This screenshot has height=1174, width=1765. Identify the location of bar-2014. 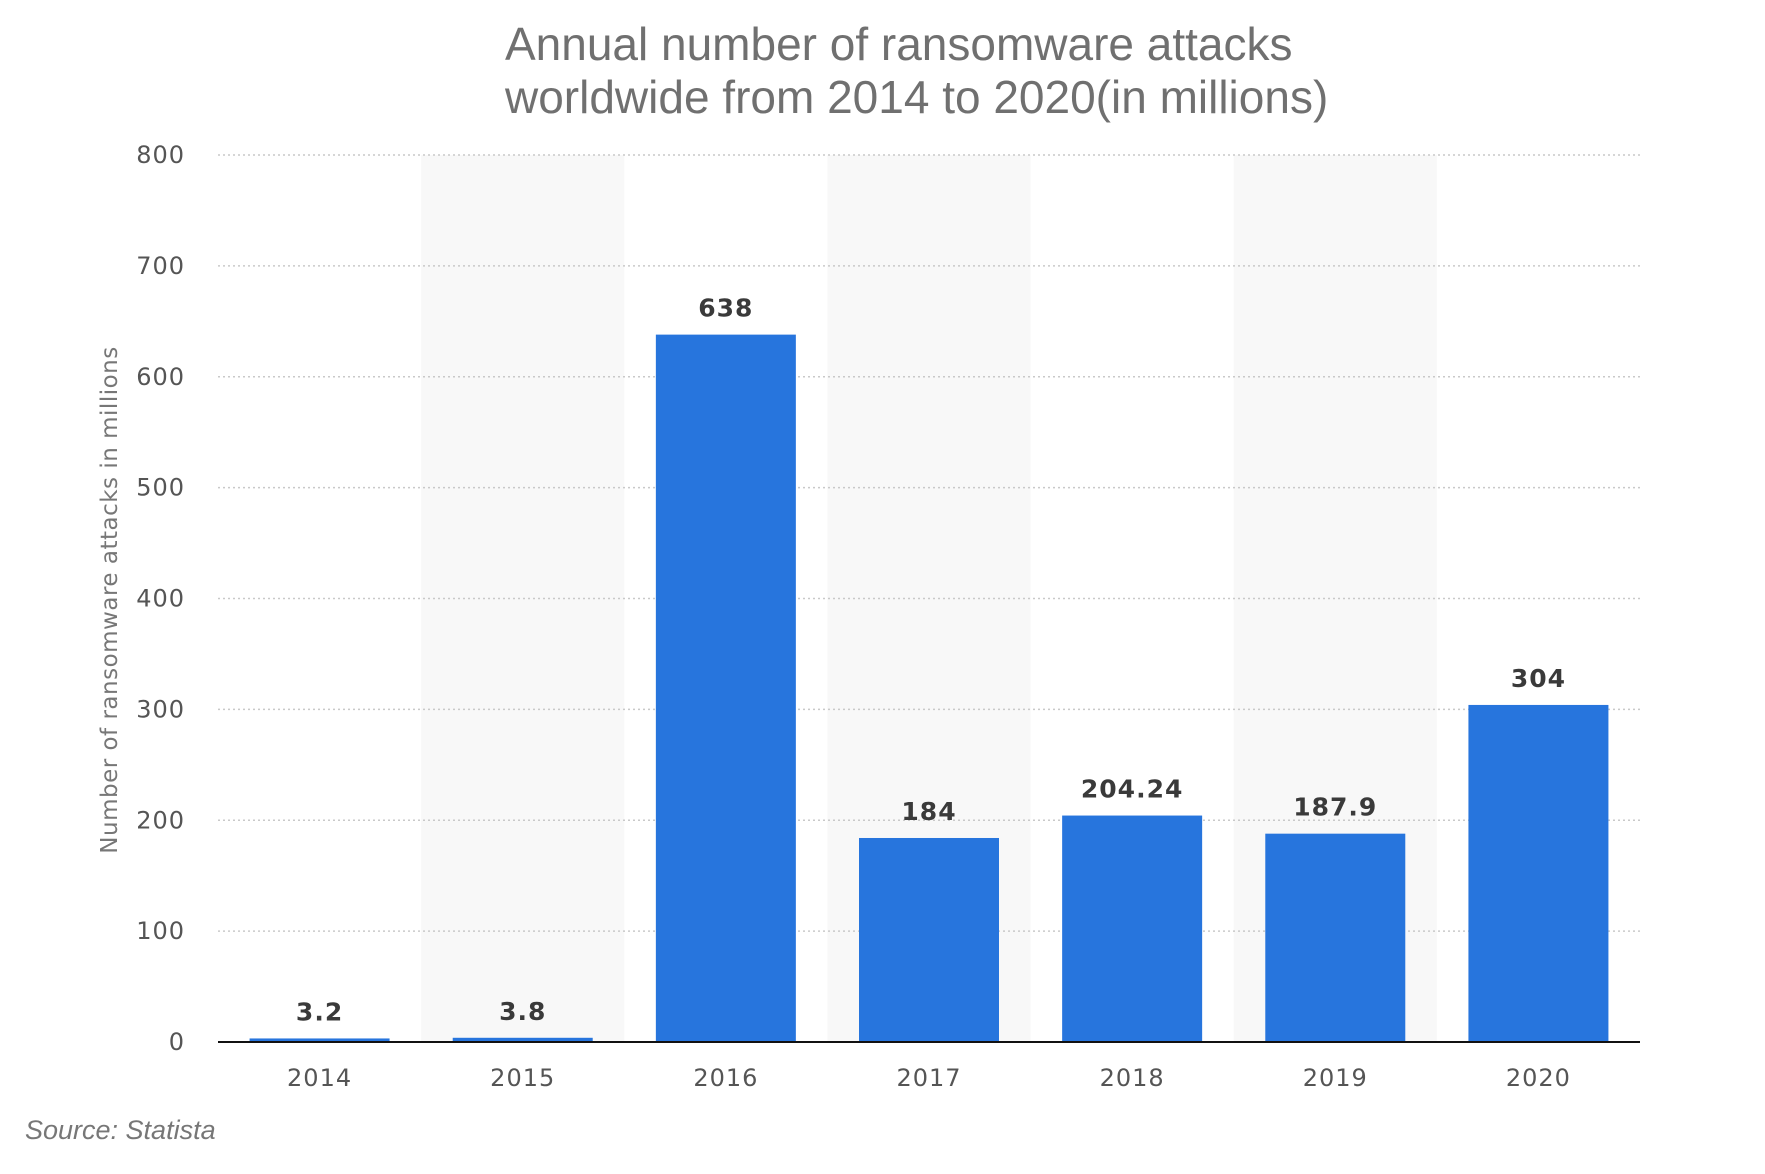
(319, 1040).